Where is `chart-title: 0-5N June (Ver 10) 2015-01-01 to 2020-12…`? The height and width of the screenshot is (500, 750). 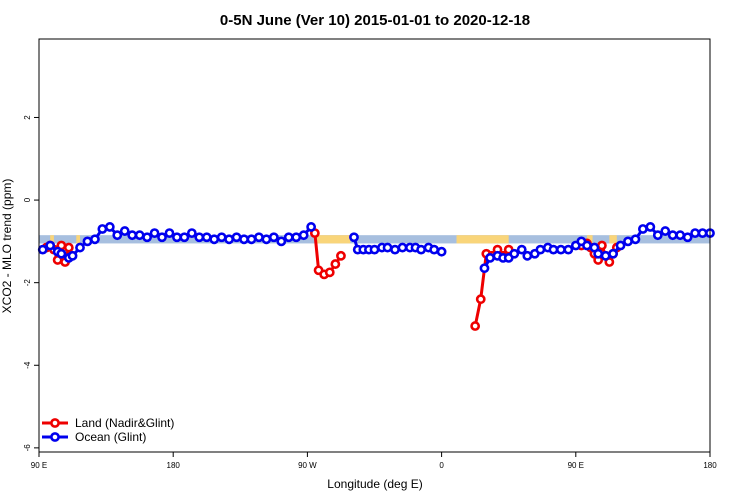 chart-title: 0-5N June (Ver 10) 2015-01-01 to 2020-12… is located at coordinates (375, 20).